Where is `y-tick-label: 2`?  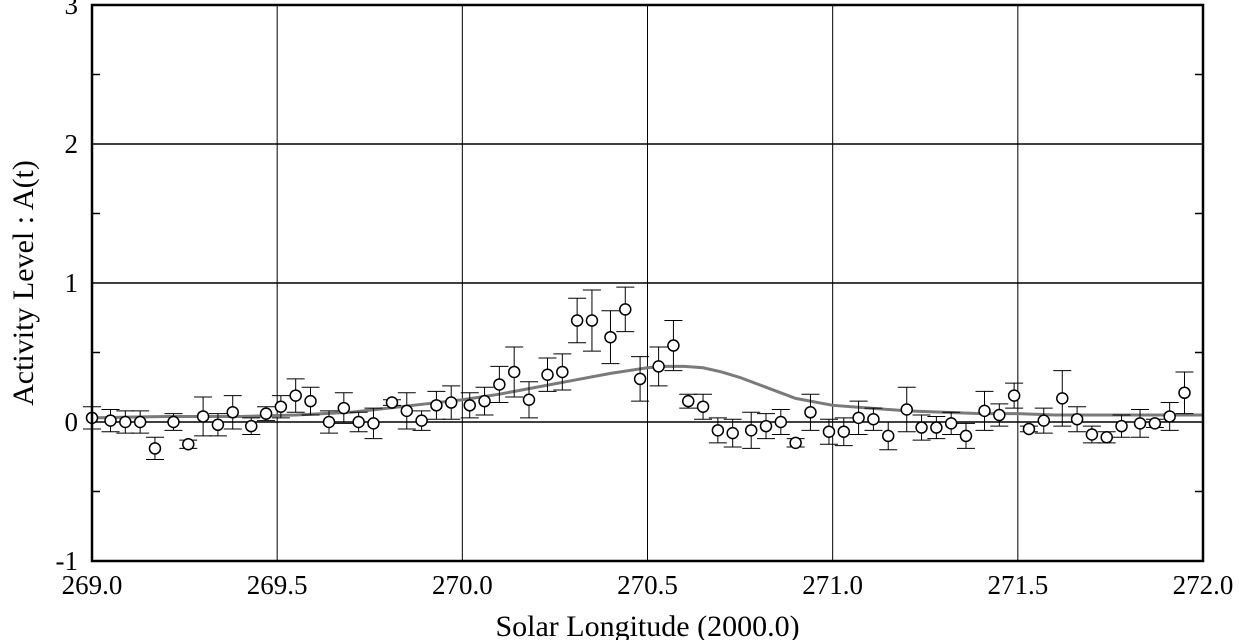 y-tick-label: 2 is located at coordinates (72, 144).